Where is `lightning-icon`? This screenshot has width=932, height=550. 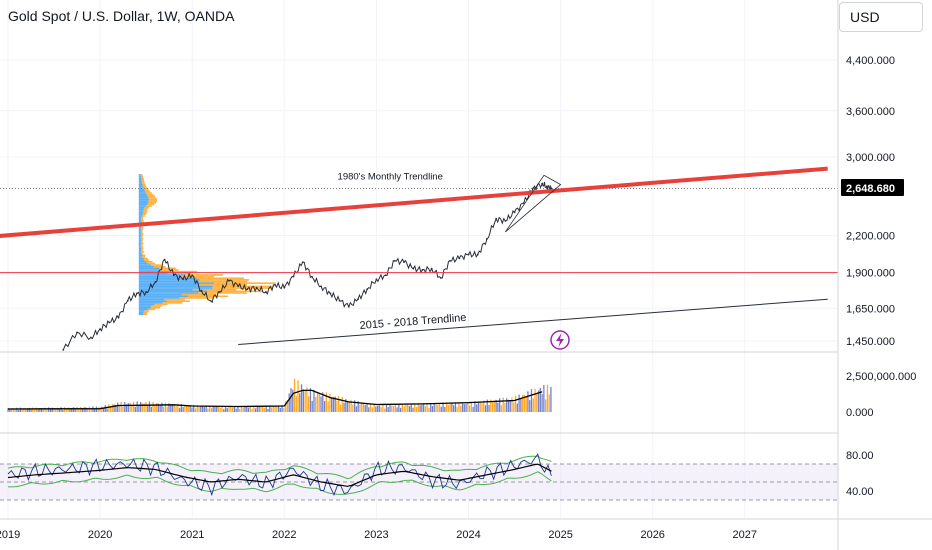 lightning-icon is located at coordinates (560, 340).